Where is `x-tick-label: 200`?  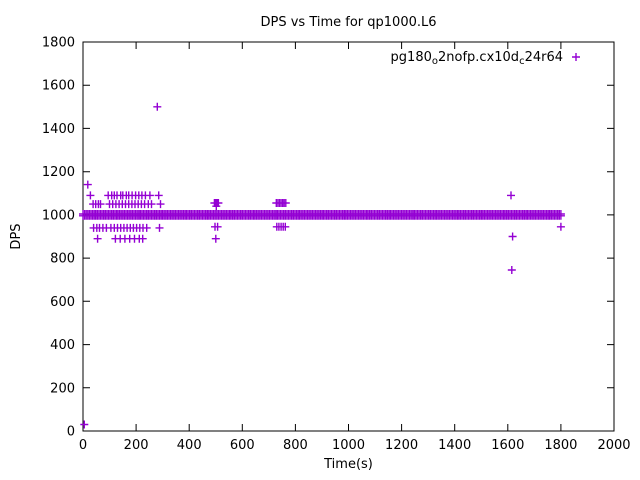 x-tick-label: 200 is located at coordinates (136, 445).